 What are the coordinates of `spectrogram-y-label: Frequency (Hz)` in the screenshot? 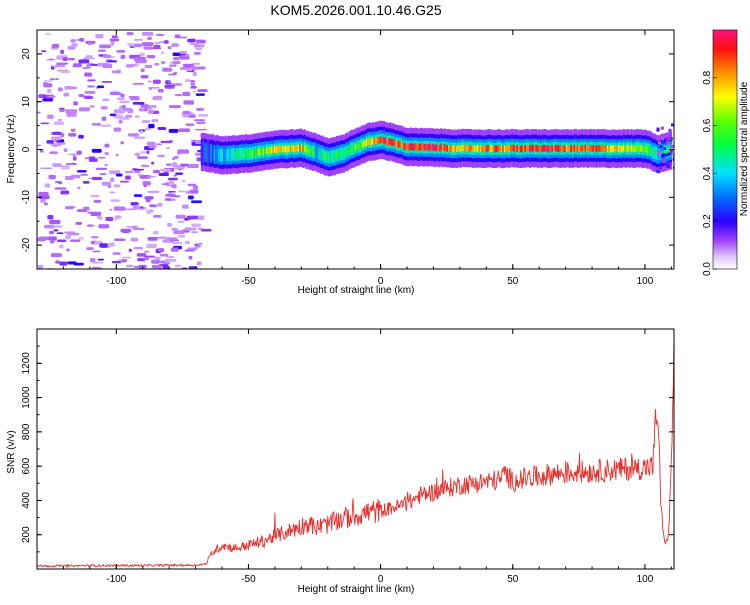 It's located at (11, 149).